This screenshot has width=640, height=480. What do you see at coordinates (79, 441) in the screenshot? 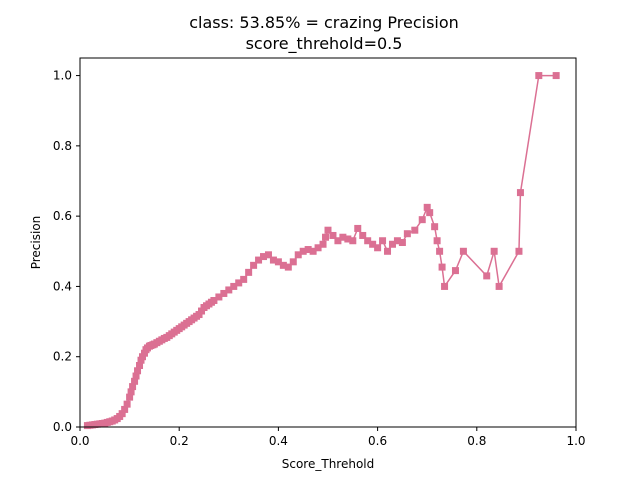
I see `x-tick-label: 0.0` at bounding box center [79, 441].